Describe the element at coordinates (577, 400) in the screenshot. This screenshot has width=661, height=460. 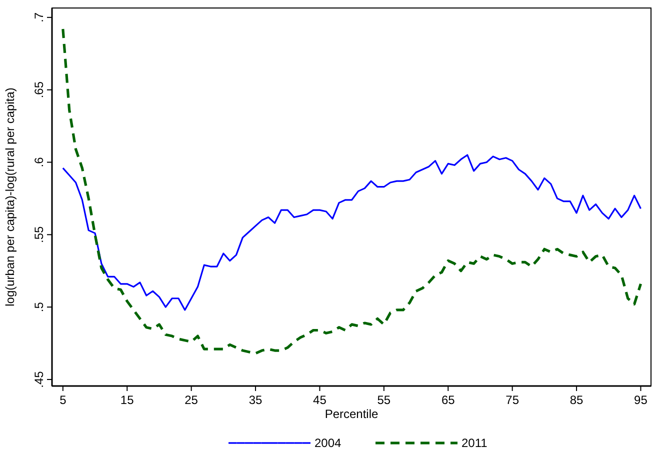
I see `x-tick-label: 85` at that location.